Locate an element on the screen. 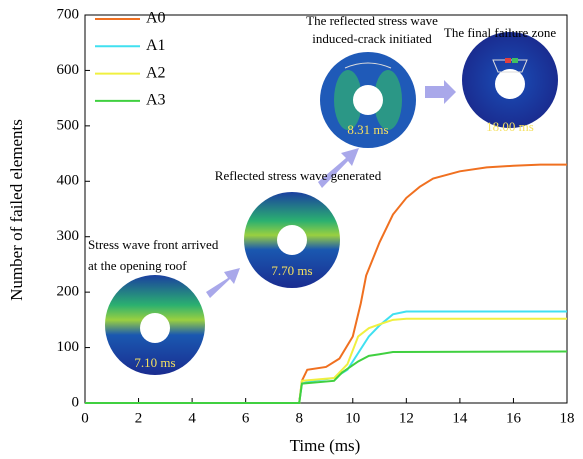 The height and width of the screenshot is (459, 583). x-tick-label: 8 is located at coordinates (299, 418).